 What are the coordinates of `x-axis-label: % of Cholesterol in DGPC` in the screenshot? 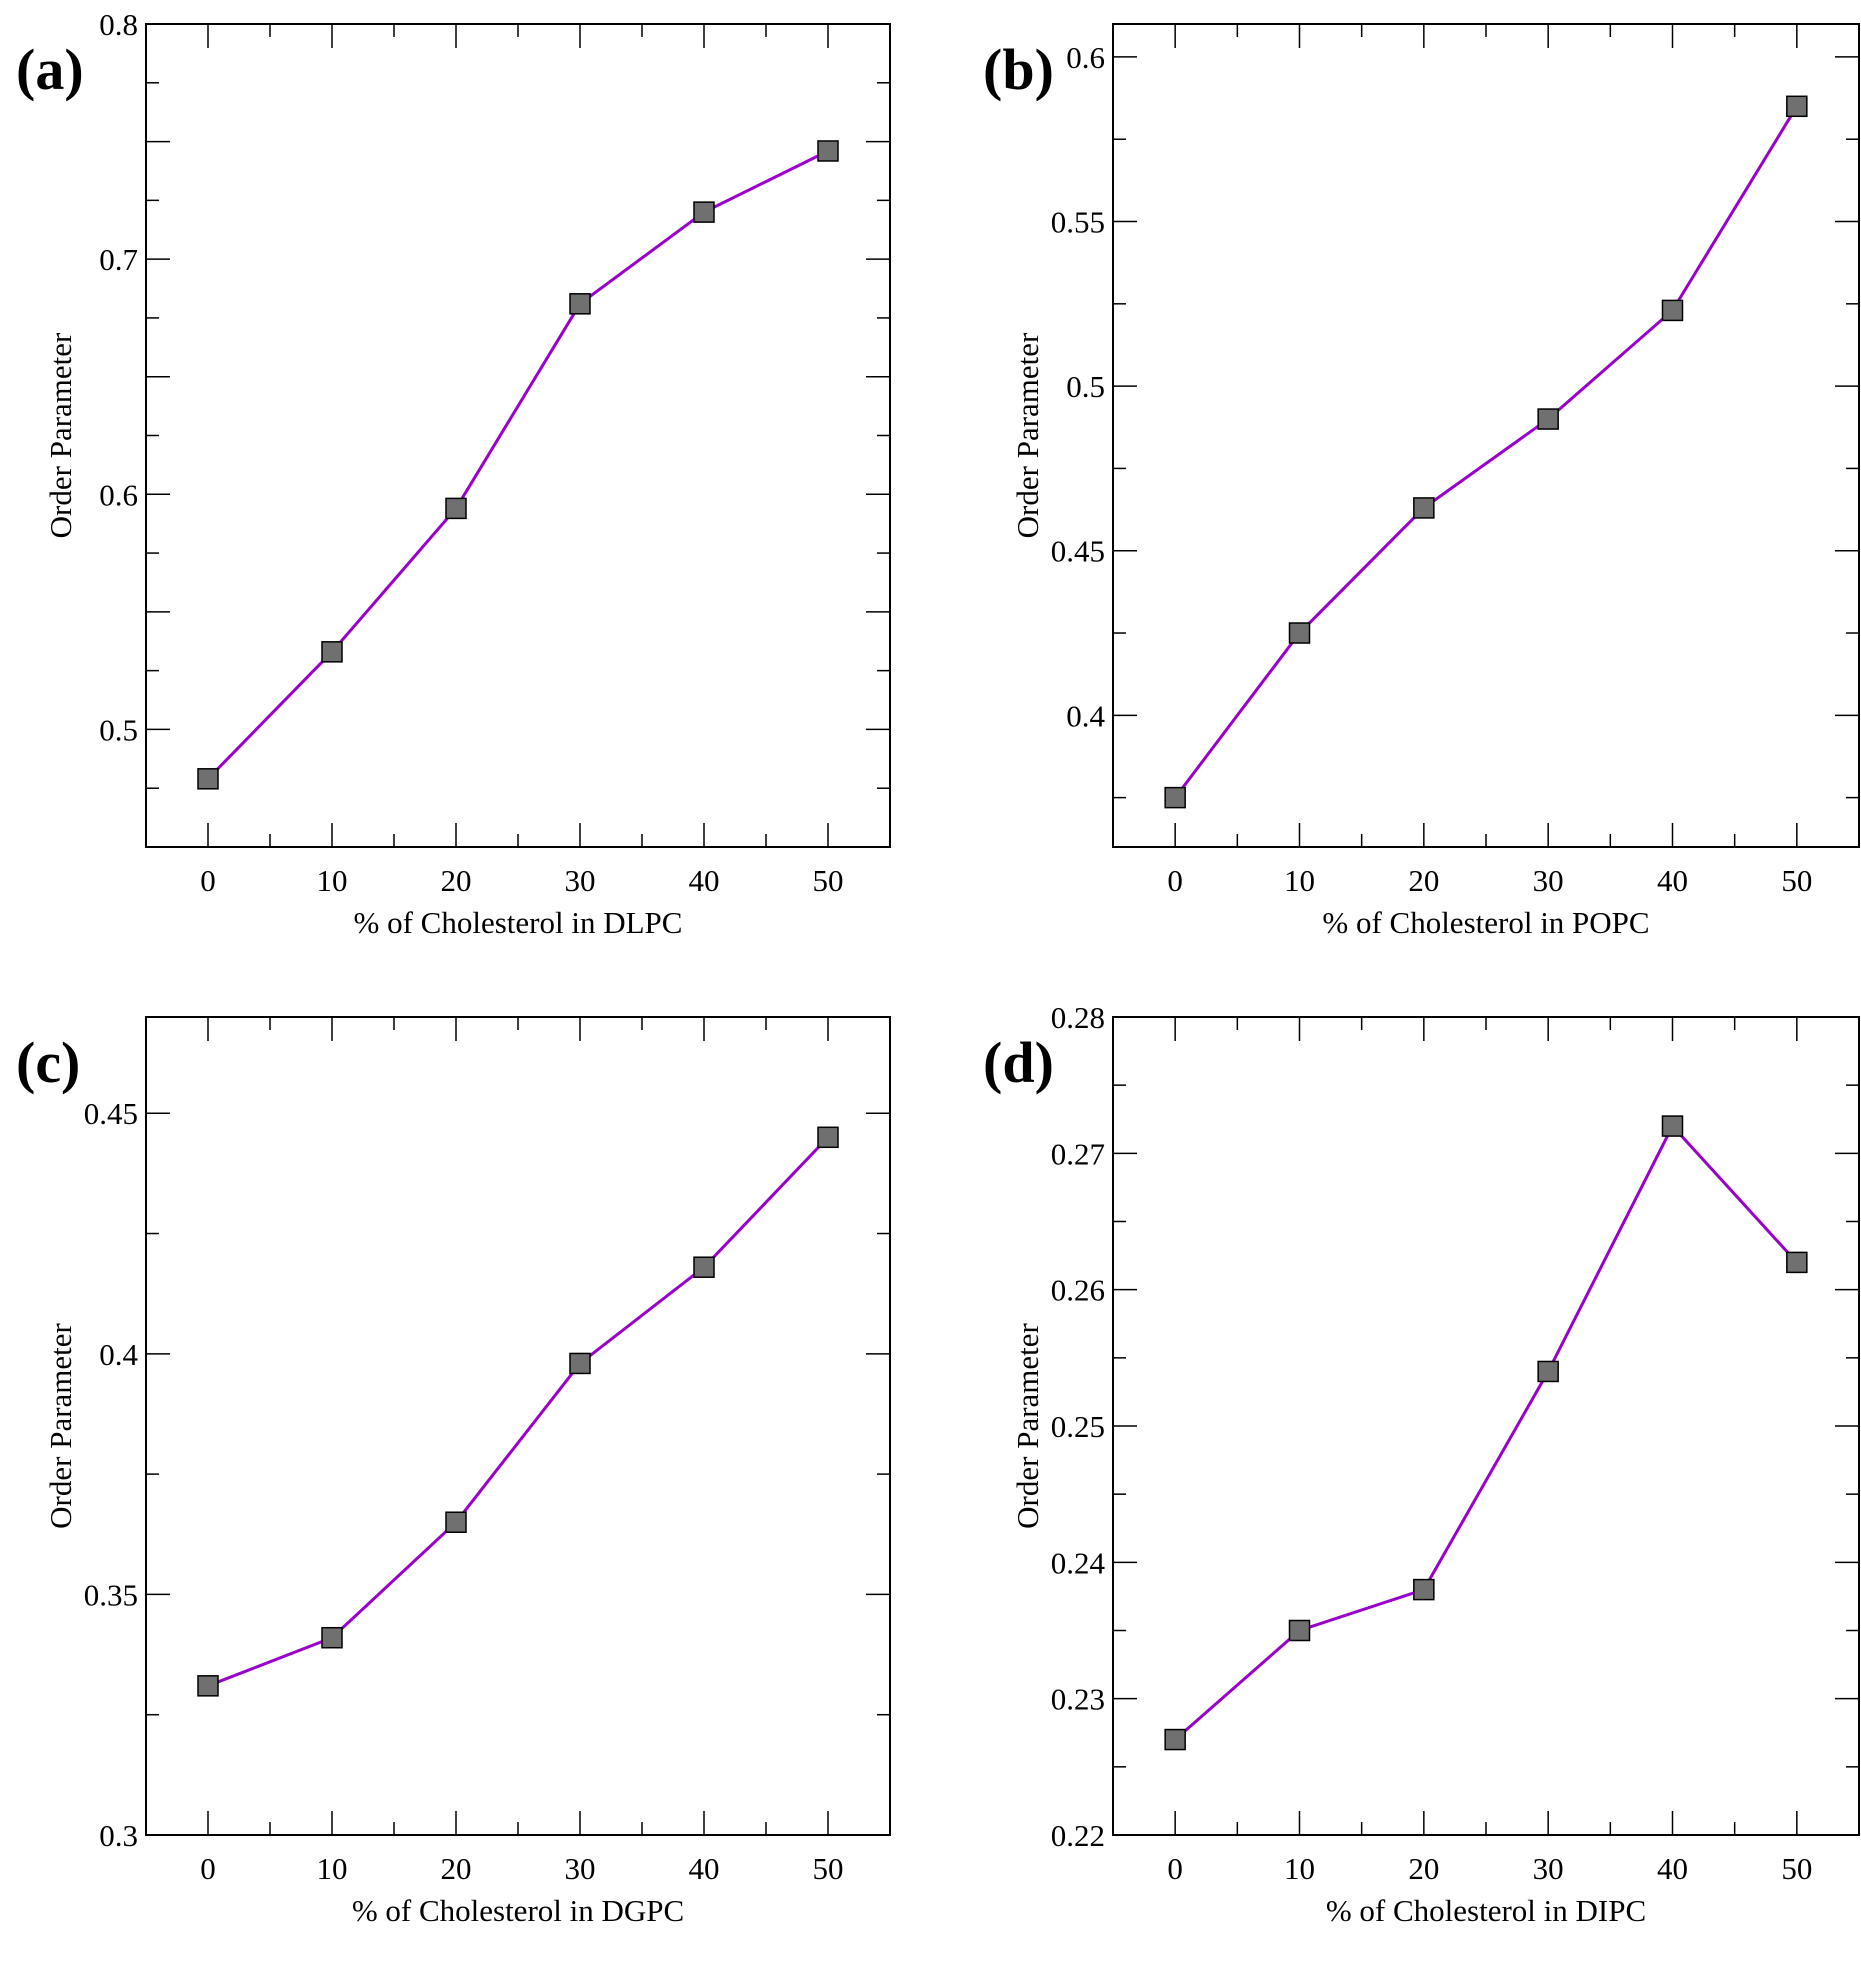 It's located at (518, 1910).